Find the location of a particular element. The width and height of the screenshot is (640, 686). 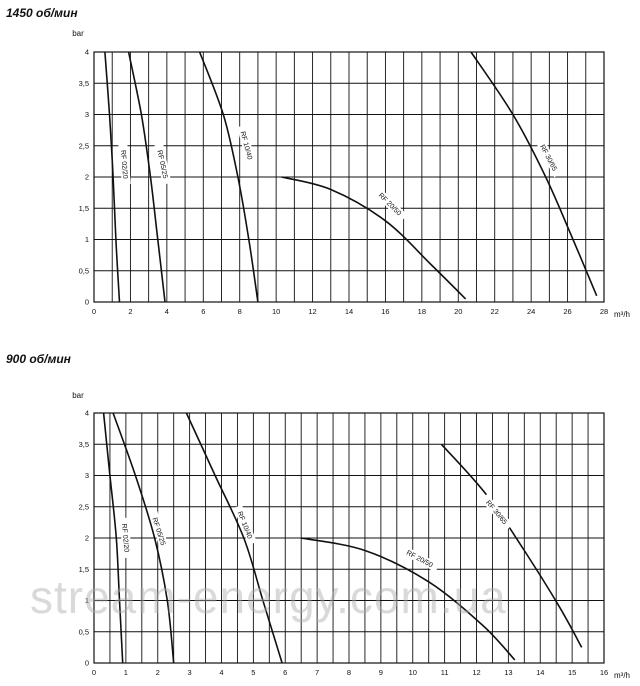

x-tick-label: 18 is located at coordinates (422, 311).